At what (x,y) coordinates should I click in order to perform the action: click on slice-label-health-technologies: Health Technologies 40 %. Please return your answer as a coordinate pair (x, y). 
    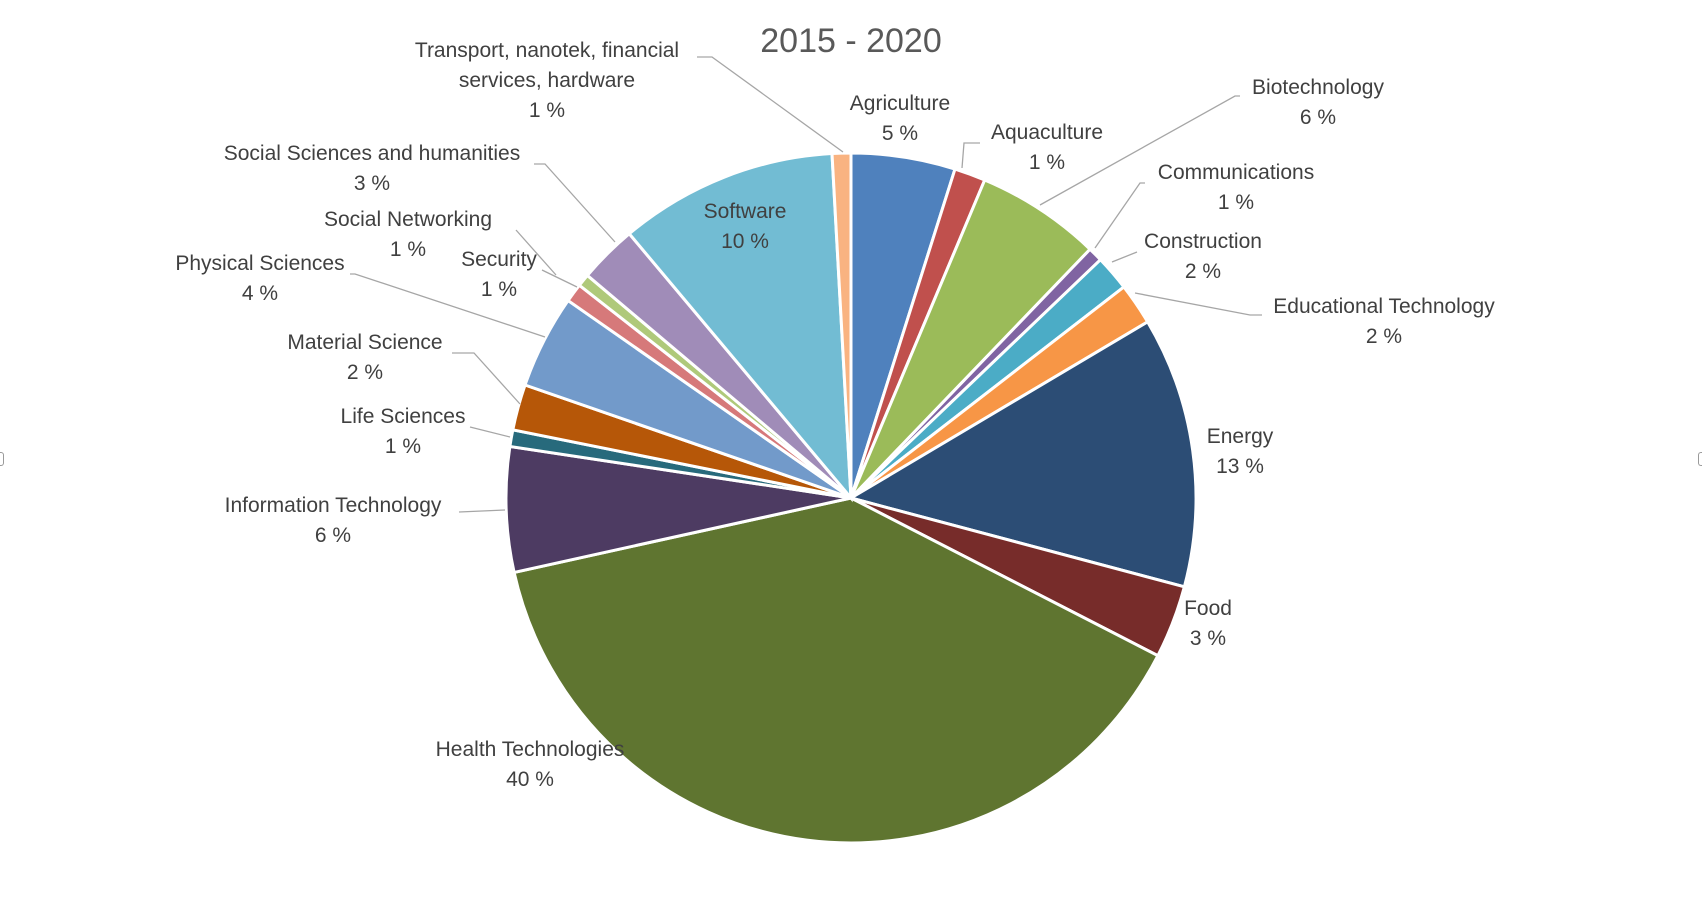
    Looking at the image, I should click on (530, 764).